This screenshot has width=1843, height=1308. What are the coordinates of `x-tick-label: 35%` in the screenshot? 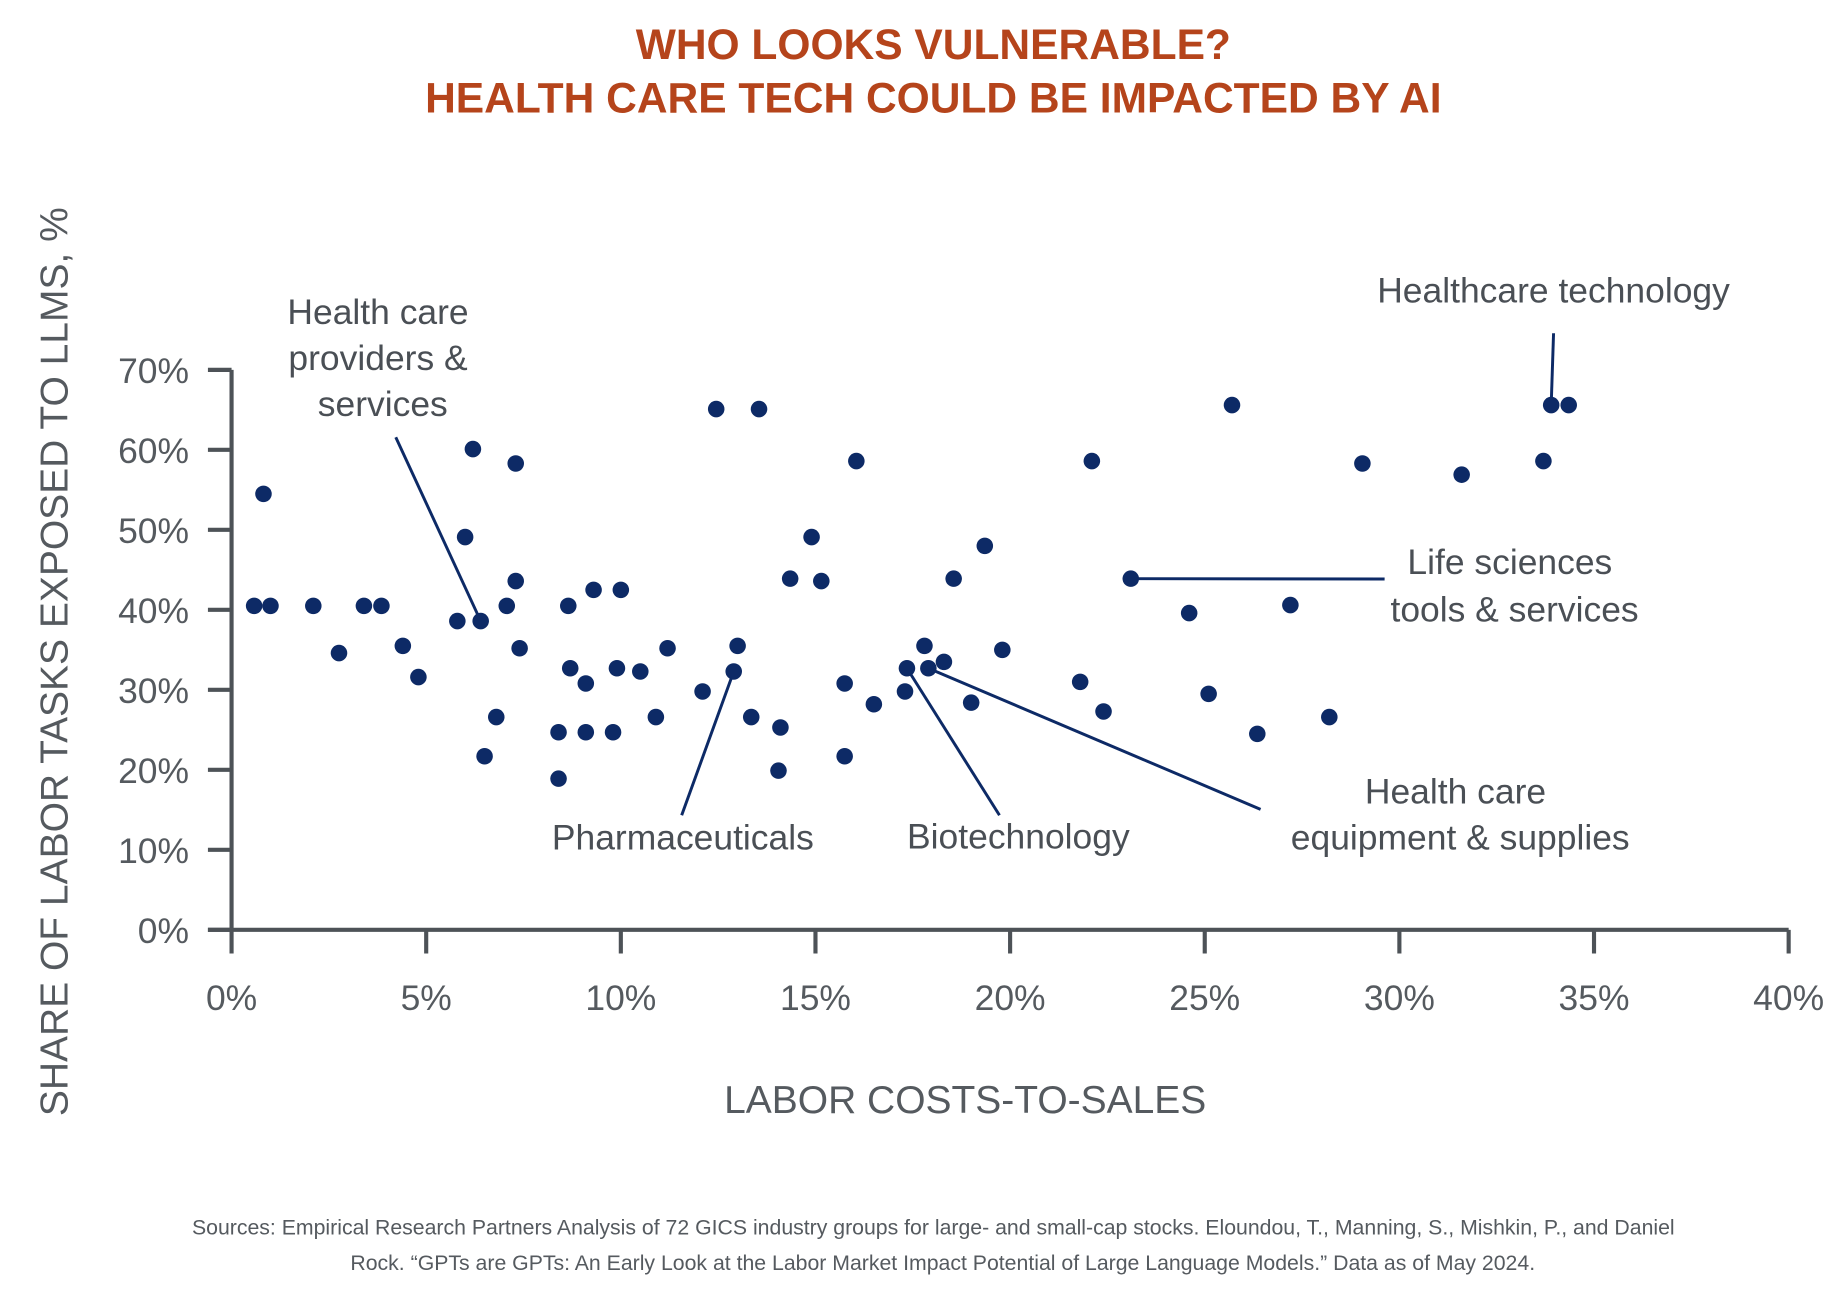 It's located at (1594, 998).